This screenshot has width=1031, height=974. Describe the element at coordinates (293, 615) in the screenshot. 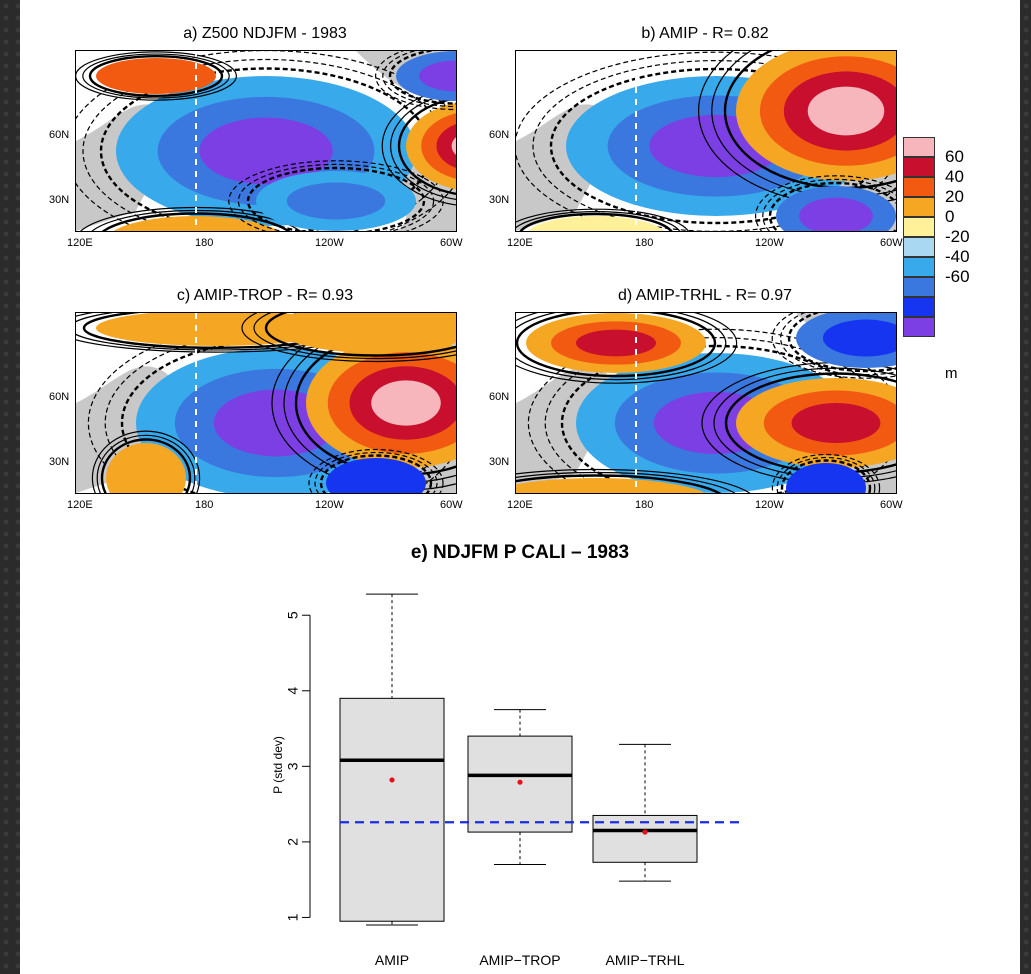

I see `y-tick-label: 5` at that location.